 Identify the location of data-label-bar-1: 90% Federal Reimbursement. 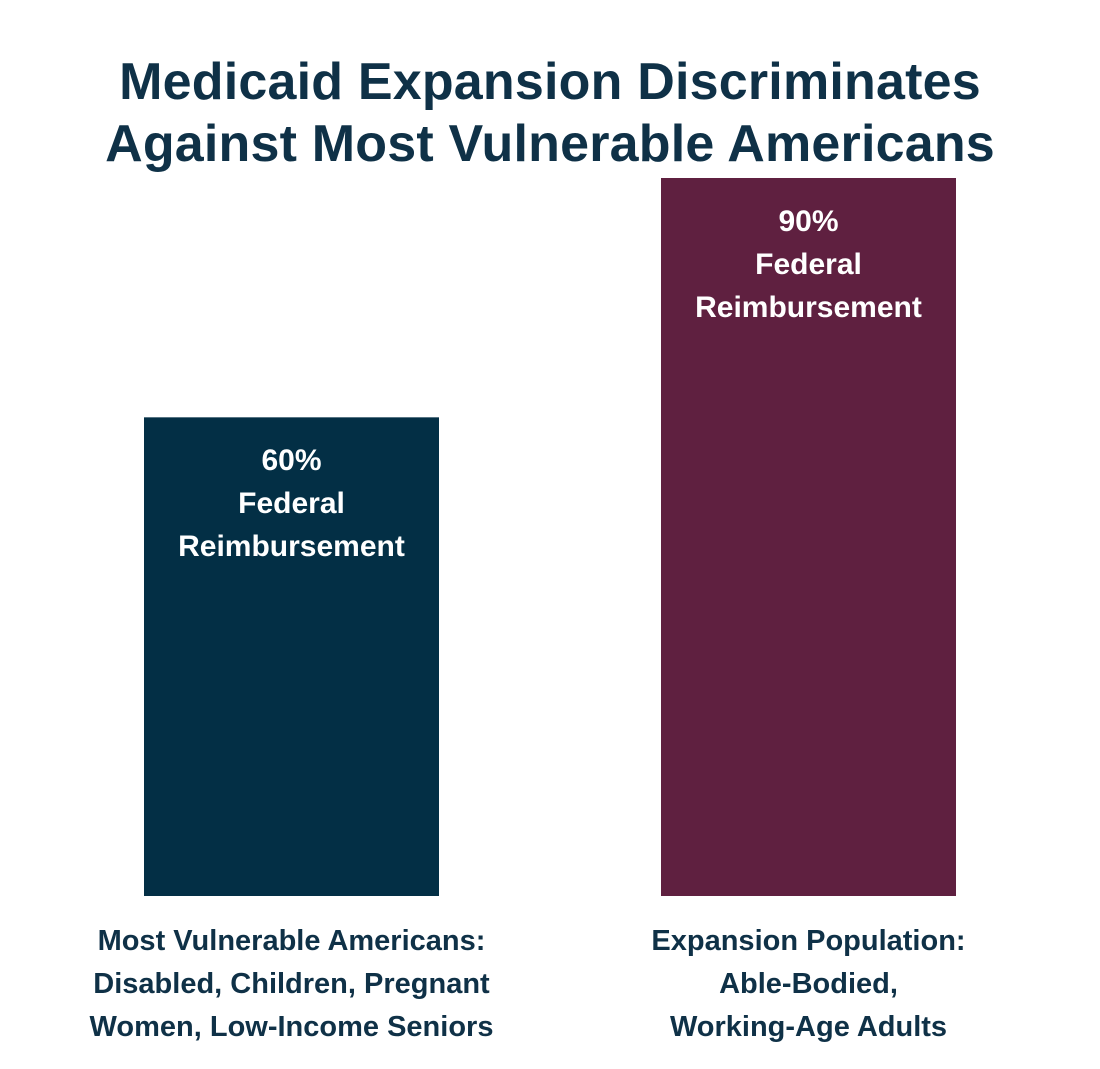
(808, 264).